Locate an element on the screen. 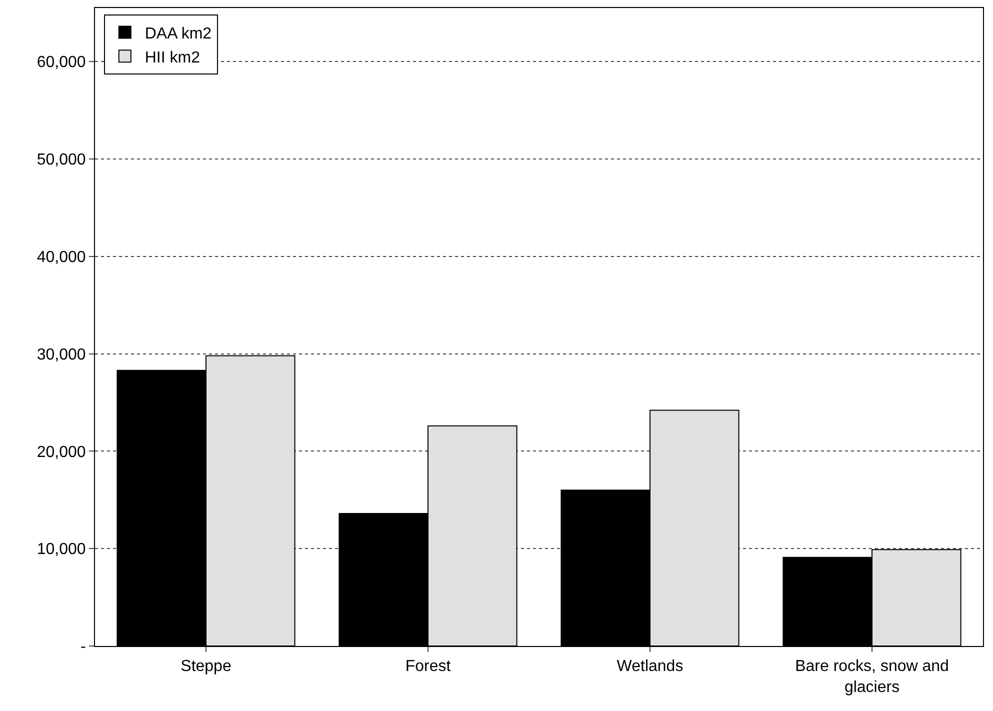 This screenshot has height=711, width=993. x-tick-label: Bare rocks, snow and glaciers is located at coordinates (872, 677).